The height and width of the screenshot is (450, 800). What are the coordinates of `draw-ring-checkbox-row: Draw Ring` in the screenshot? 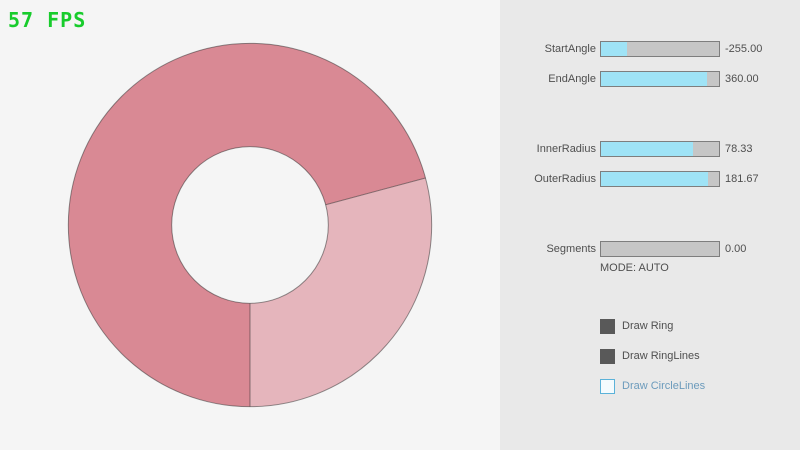 It's located at (636, 326).